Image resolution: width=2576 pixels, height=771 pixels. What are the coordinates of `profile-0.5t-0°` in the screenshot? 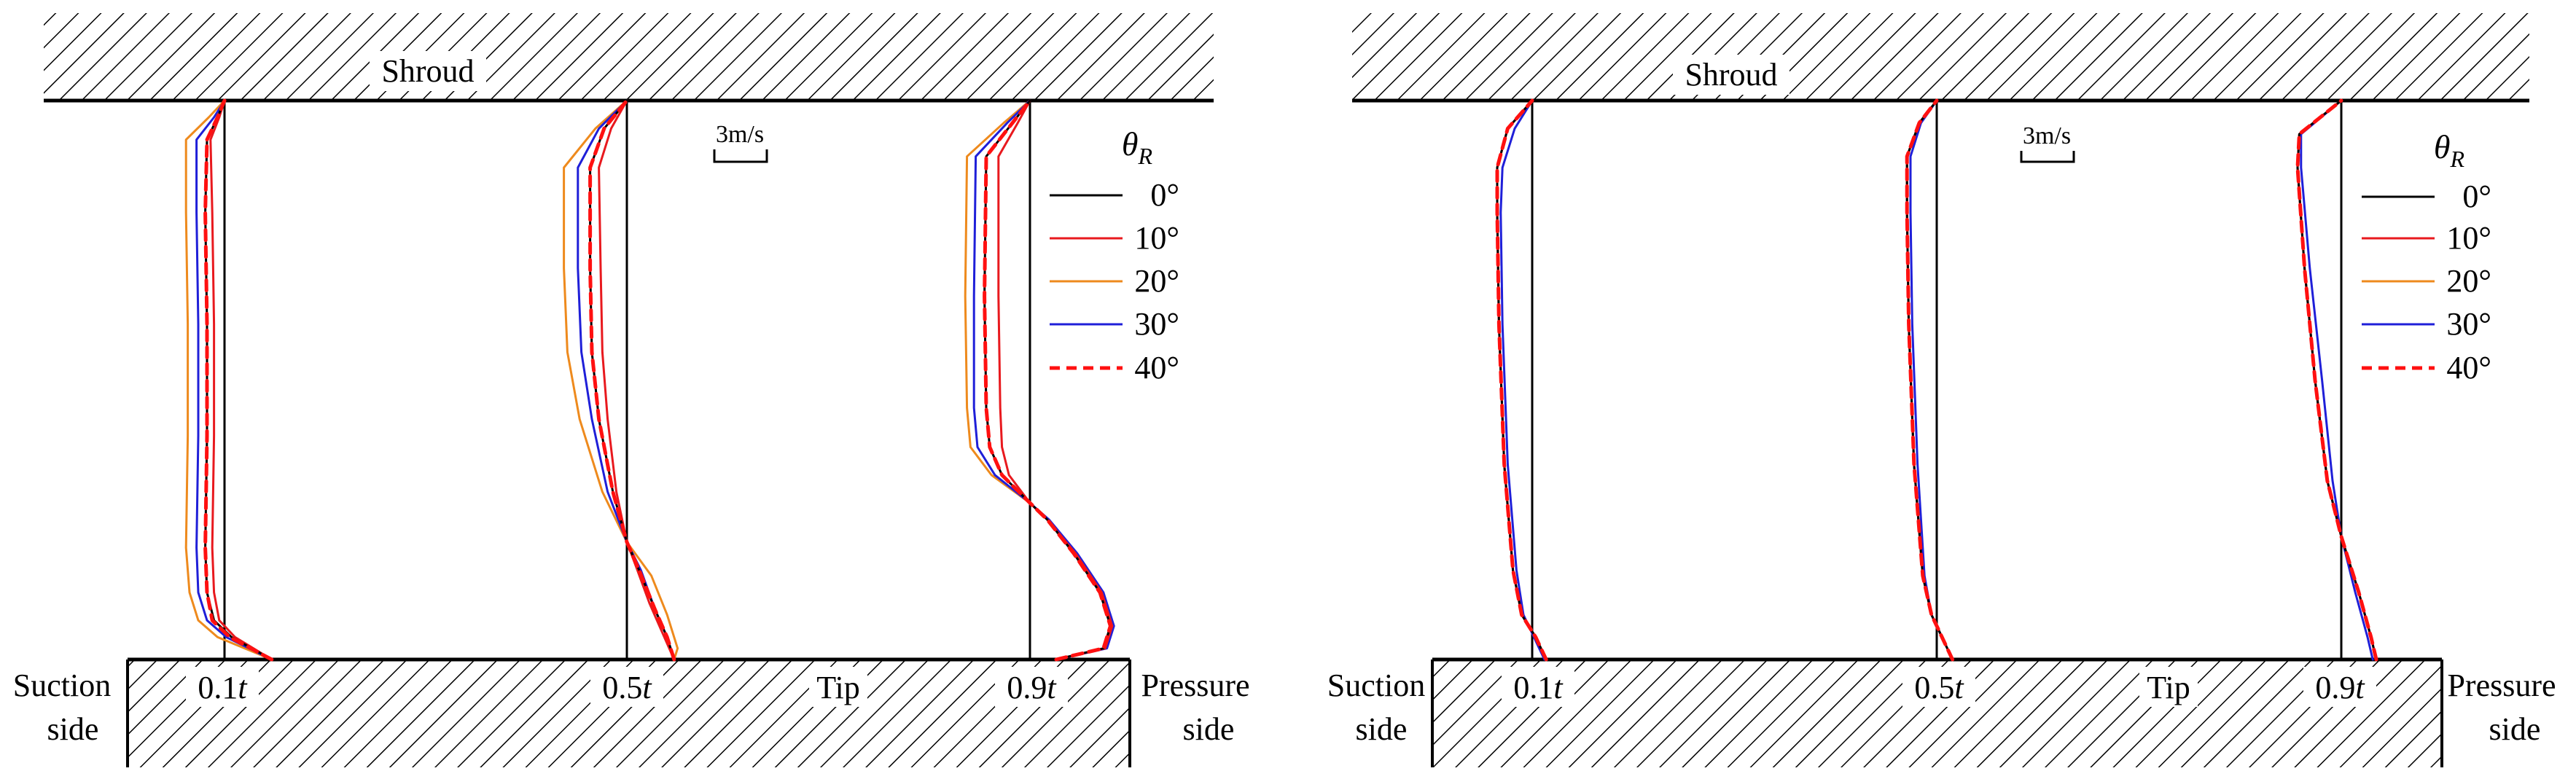 It's located at (632, 380).